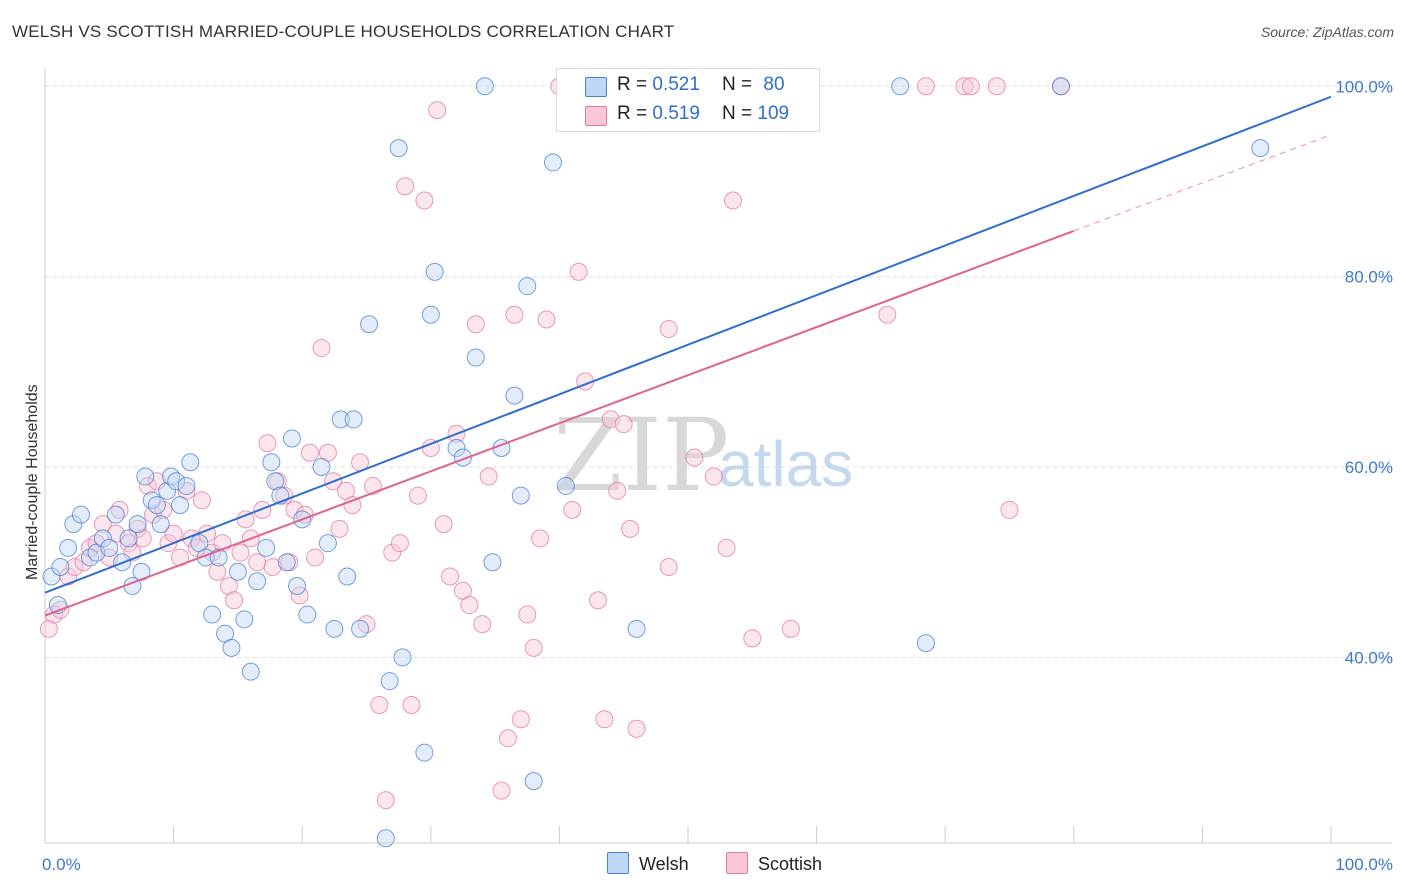  What do you see at coordinates (676, 113) in the screenshot?
I see `scottish-r-value: 0.519` at bounding box center [676, 113].